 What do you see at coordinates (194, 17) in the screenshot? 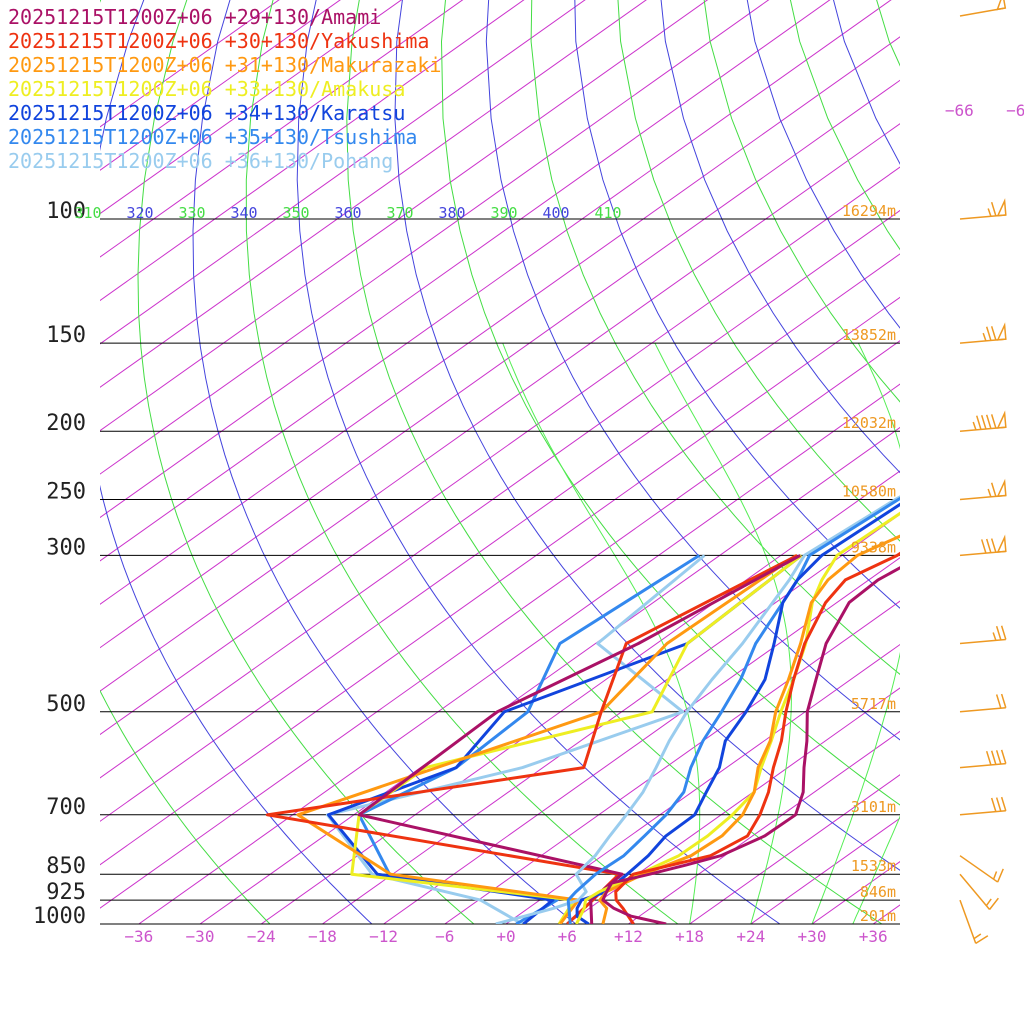
I see `legend-entry: 20251215T1200Z+06 +29+130/Amami` at bounding box center [194, 17].